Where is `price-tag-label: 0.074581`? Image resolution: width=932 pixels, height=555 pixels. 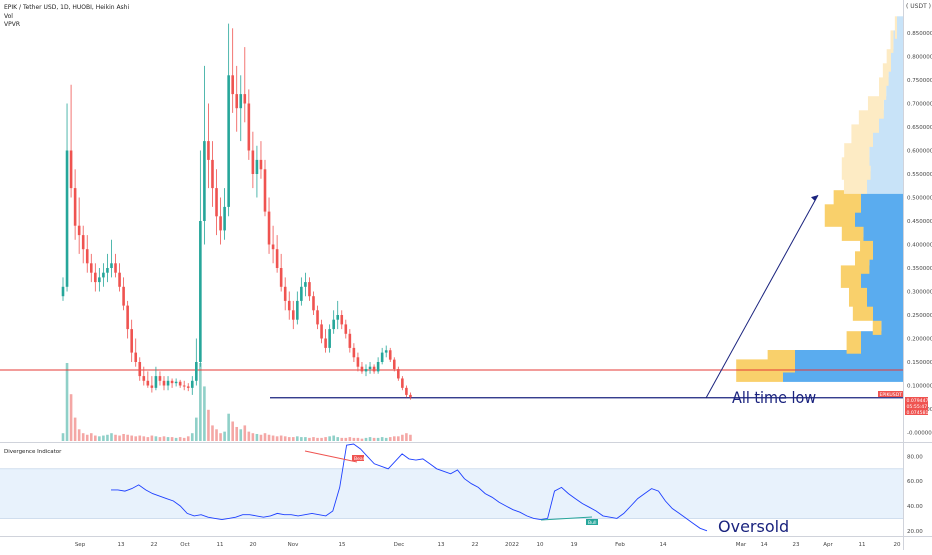
price-tag-label: 0.074581 is located at coordinates (918, 413).